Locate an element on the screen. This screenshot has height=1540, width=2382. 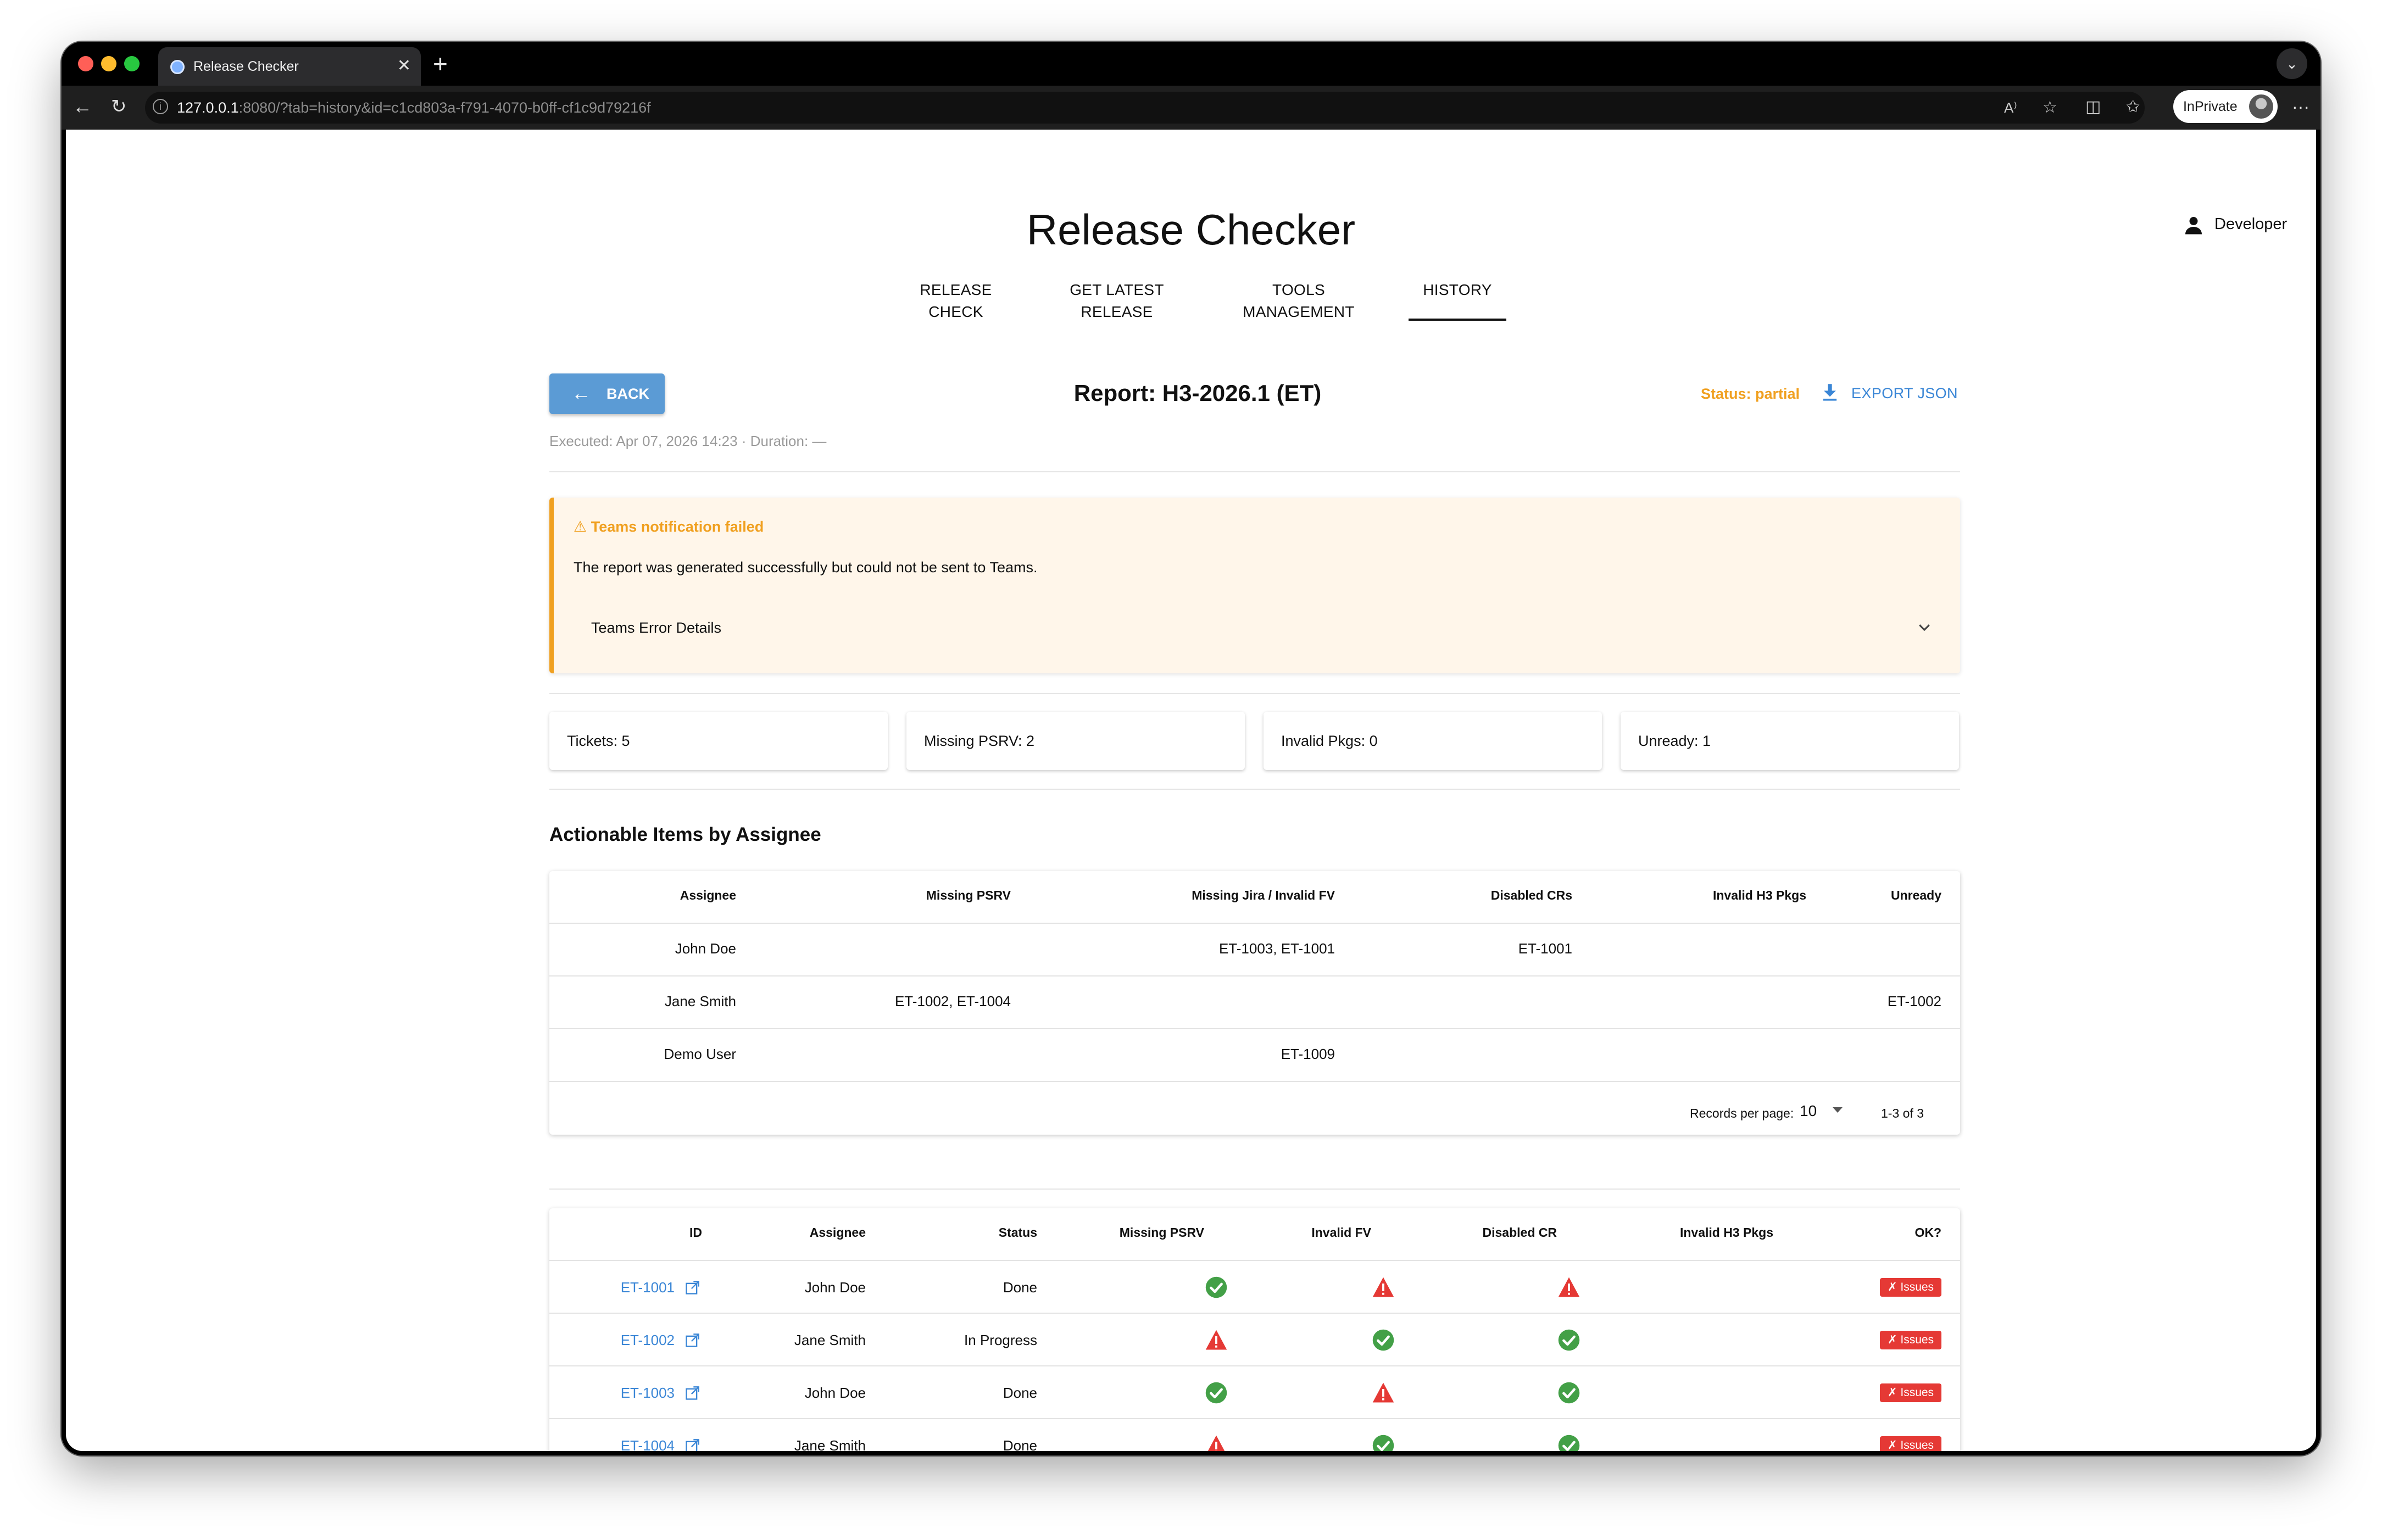
report-title: Report: H3-2026.1 (ET) is located at coordinates (1197, 393).